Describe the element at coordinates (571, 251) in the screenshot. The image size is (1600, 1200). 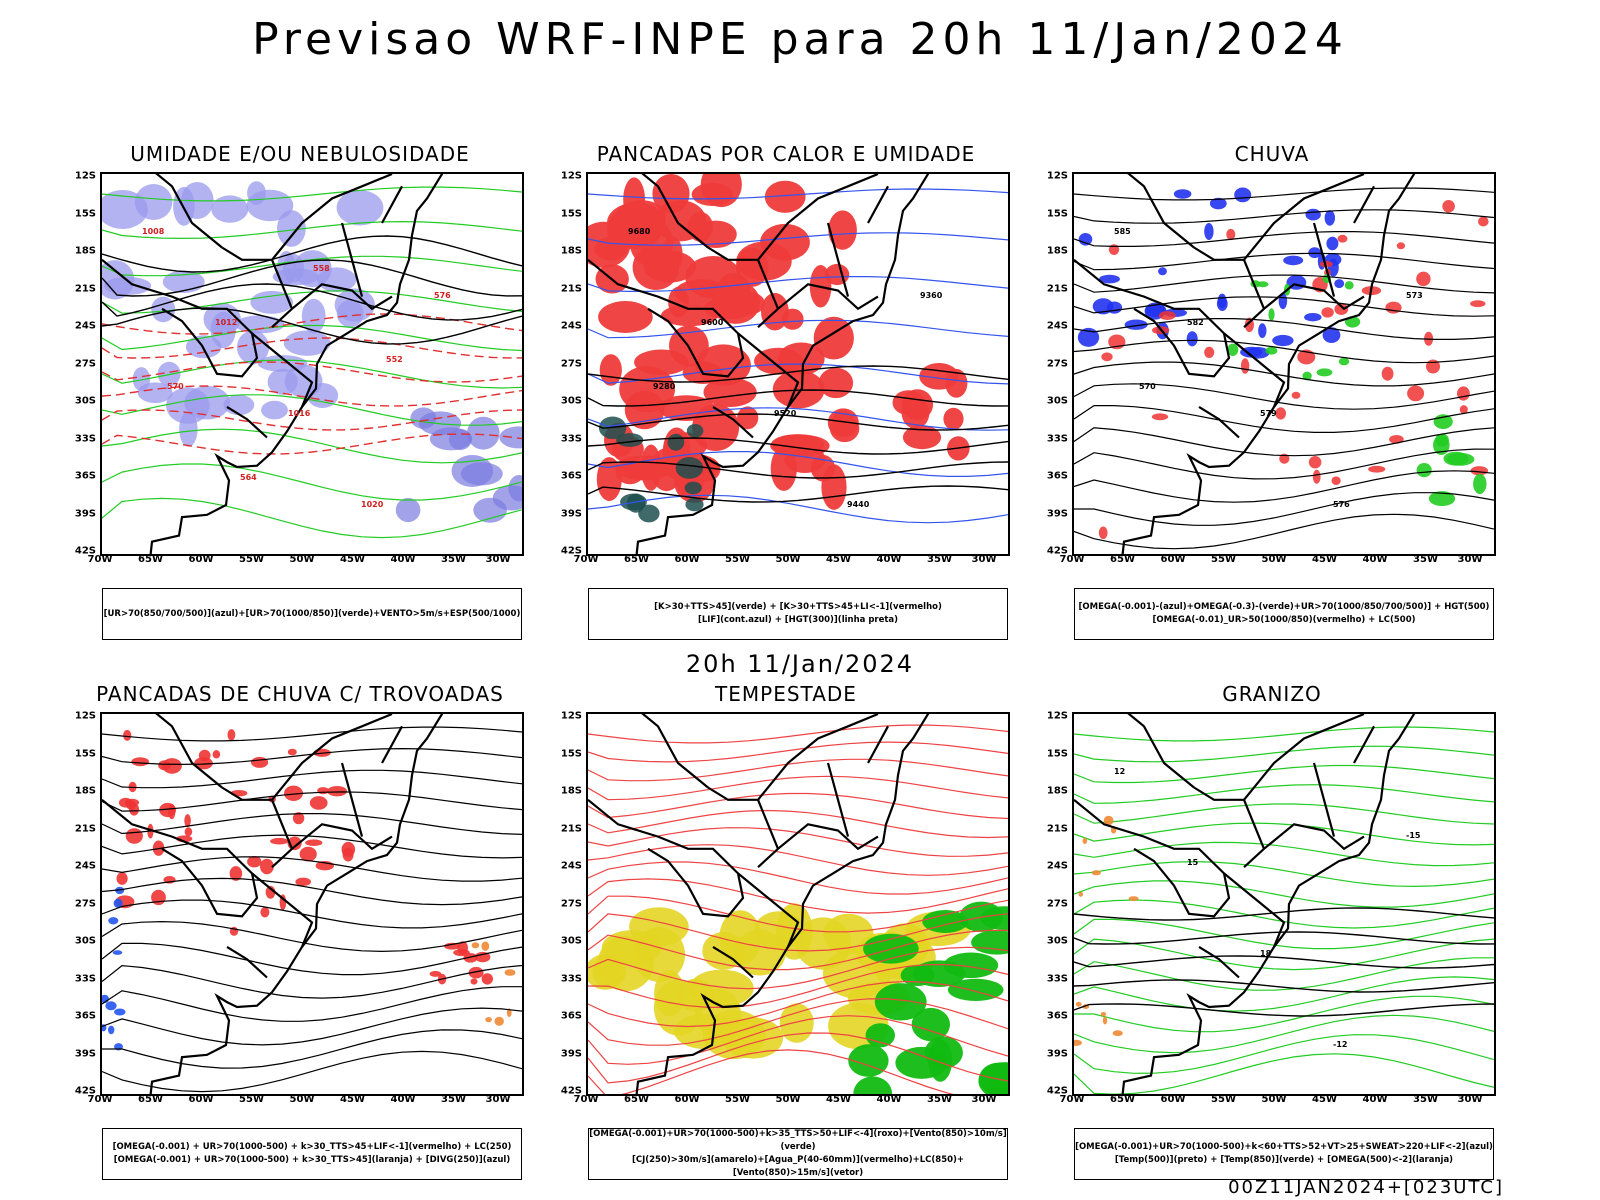
I see `lat-tick-label: 18S` at that location.